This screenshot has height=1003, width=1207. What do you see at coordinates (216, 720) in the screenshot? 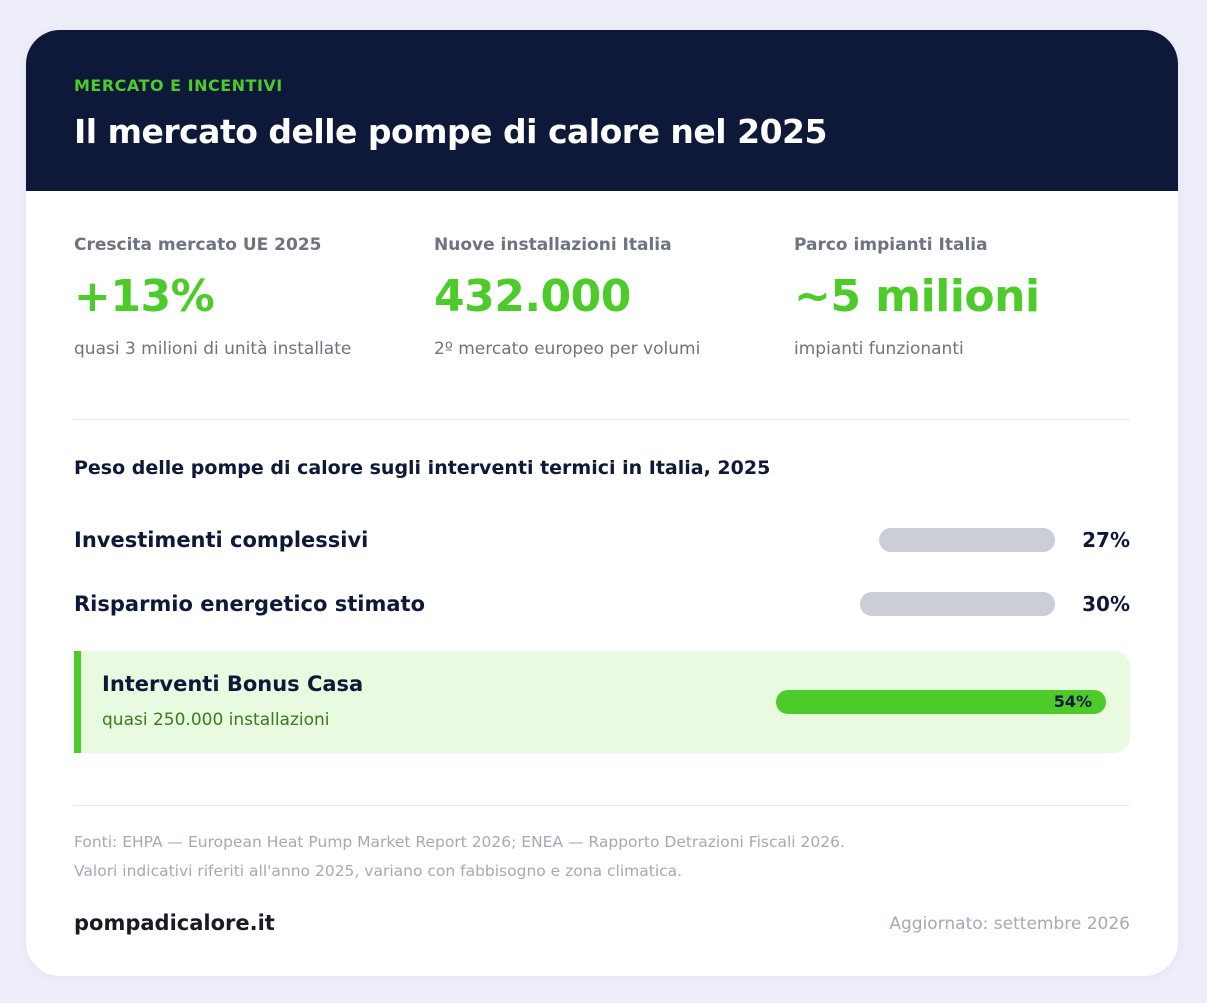
I see `highlight-subtext: quasi 250.000 installazioni` at bounding box center [216, 720].